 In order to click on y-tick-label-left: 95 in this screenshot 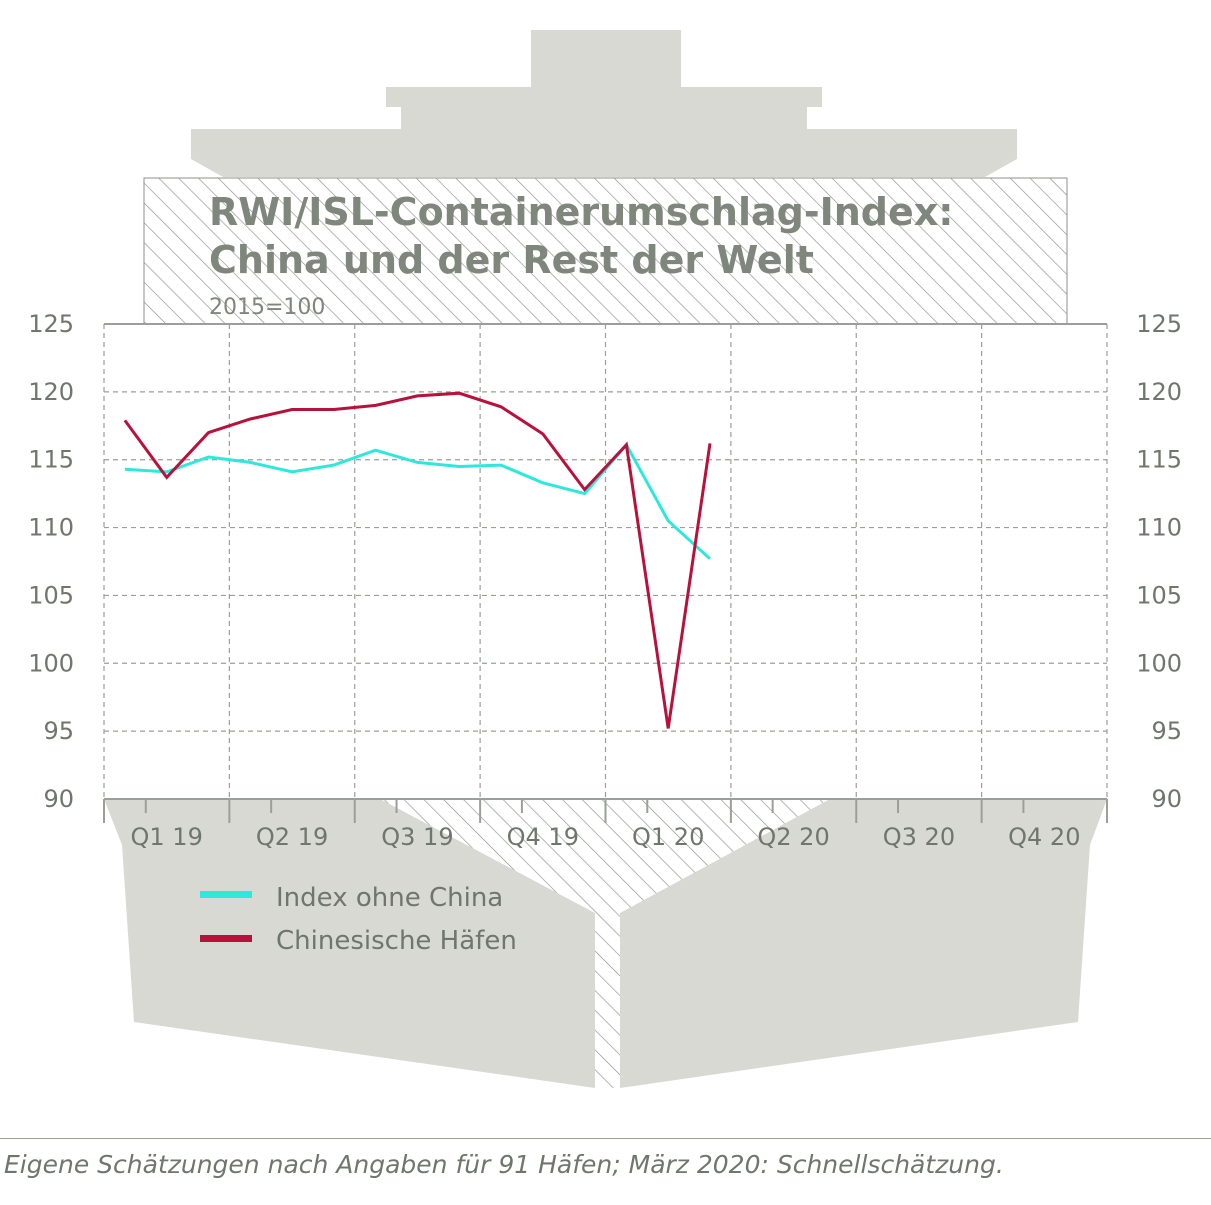, I will do `click(58, 731)`.